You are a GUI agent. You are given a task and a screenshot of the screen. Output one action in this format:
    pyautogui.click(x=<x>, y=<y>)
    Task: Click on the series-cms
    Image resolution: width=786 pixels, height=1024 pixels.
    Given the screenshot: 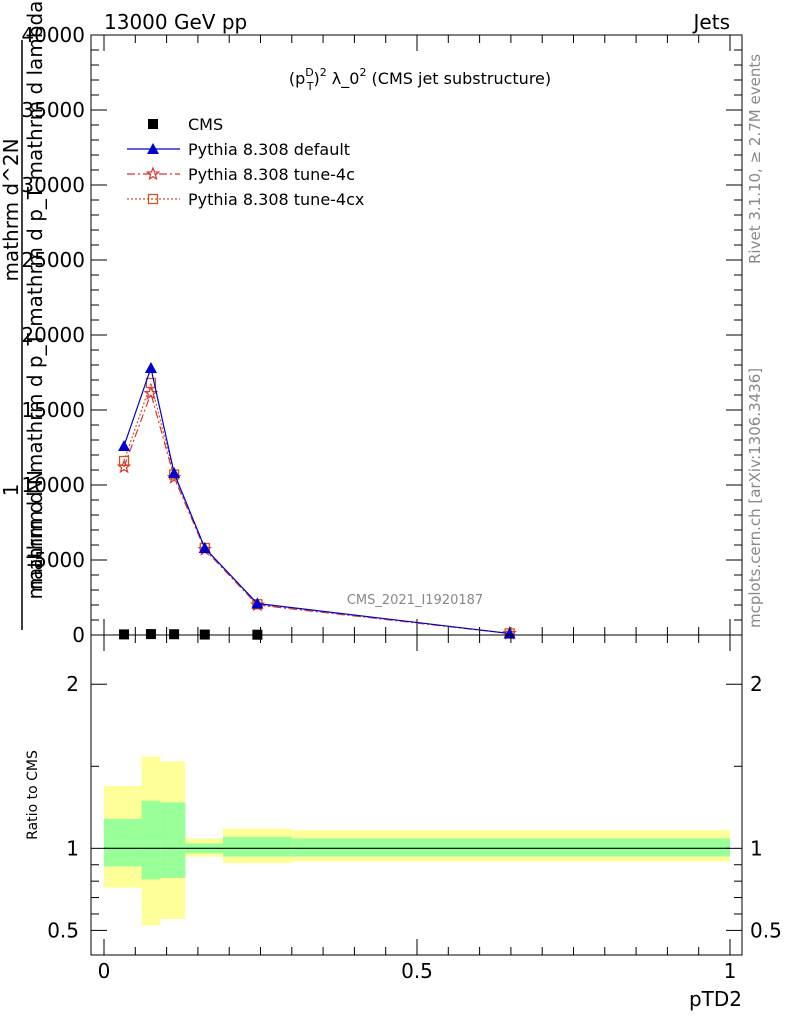 What is the action you would take?
    pyautogui.click(x=191, y=634)
    